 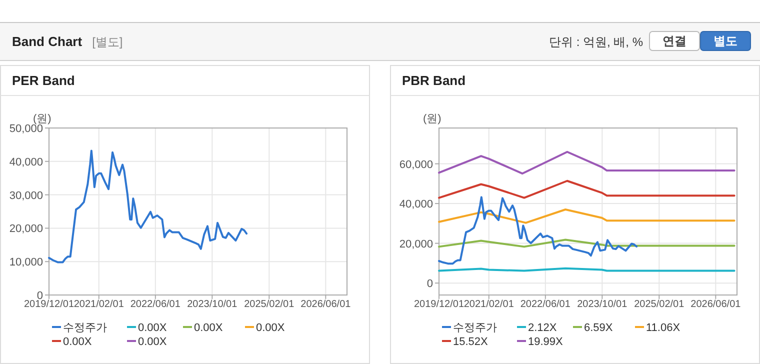 What do you see at coordinates (434, 80) in the screenshot?
I see `chart-title: PBR Band` at bounding box center [434, 80].